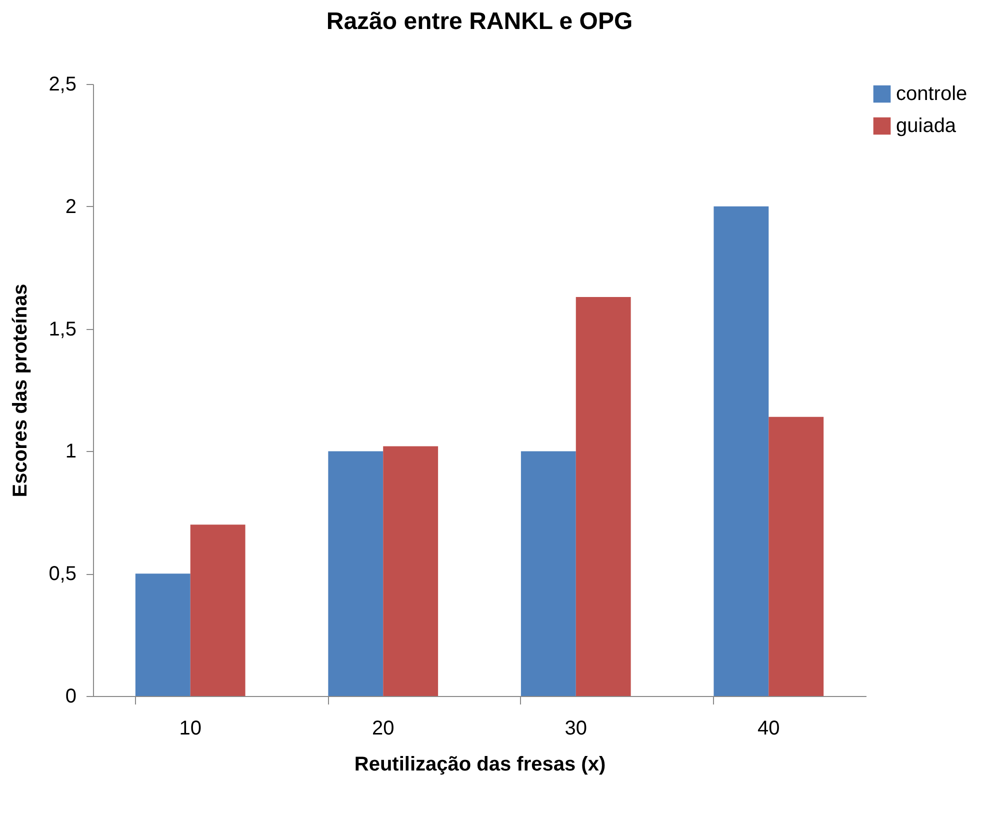 The height and width of the screenshot is (822, 996). I want to click on legend-label: guiada, so click(926, 126).